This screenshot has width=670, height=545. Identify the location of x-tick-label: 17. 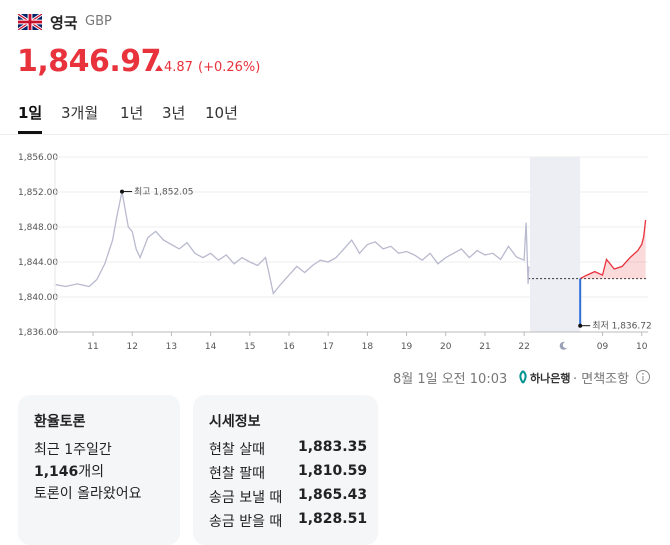
(327, 347).